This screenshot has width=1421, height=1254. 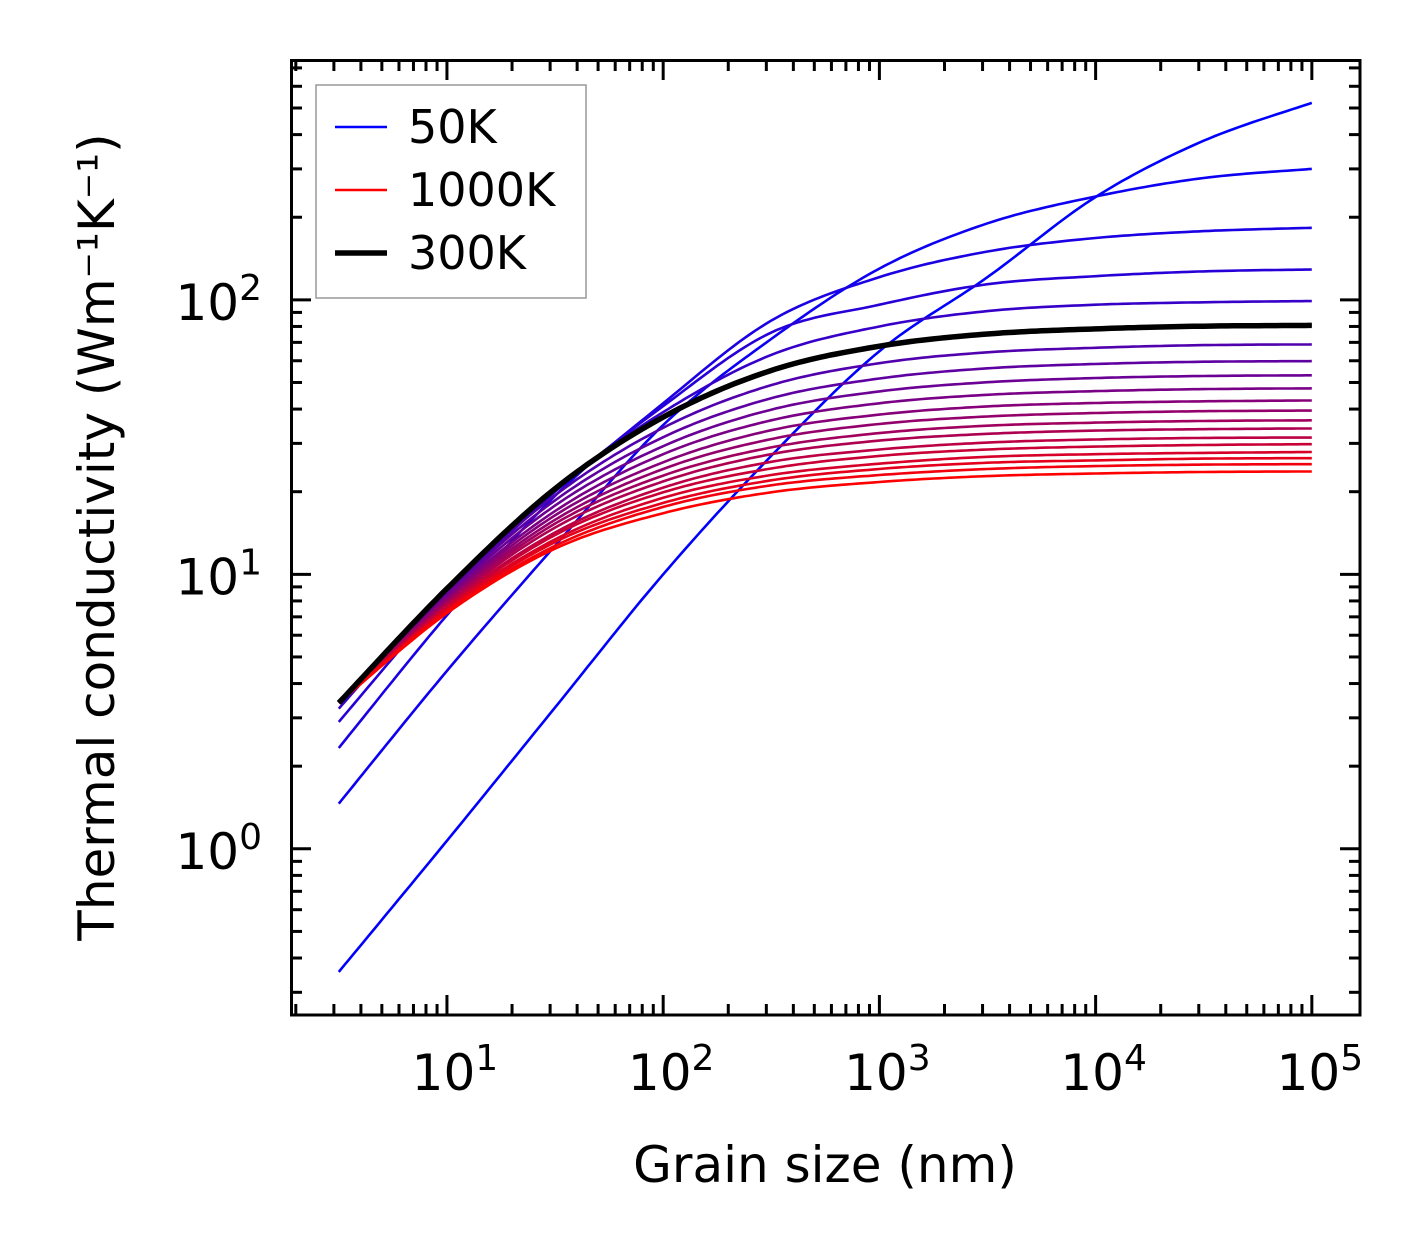 What do you see at coordinates (250, 837) in the screenshot?
I see `tick-label-exponent: 0` at bounding box center [250, 837].